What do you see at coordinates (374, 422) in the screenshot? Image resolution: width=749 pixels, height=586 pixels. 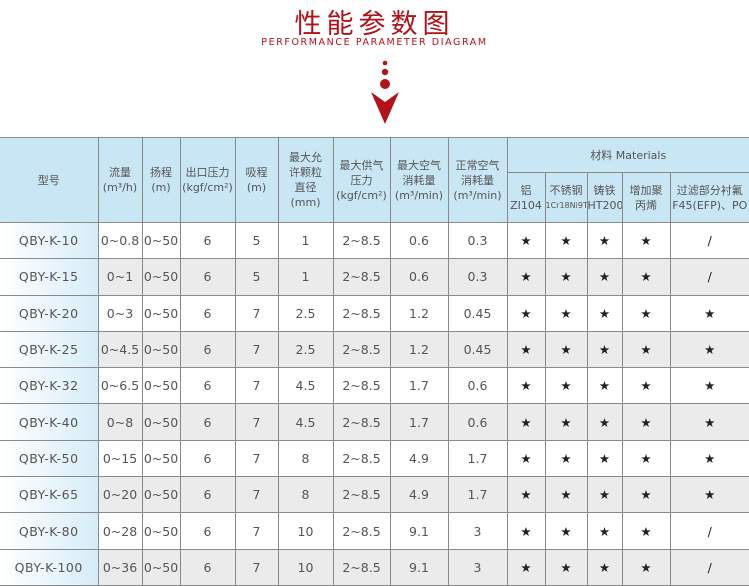 I see `table-row: QBY-K-40 0~8 0~50 6 7 4.5 2~8.5 1.7 0.6 ★ ★ ★ ★ ★` at bounding box center [374, 422].